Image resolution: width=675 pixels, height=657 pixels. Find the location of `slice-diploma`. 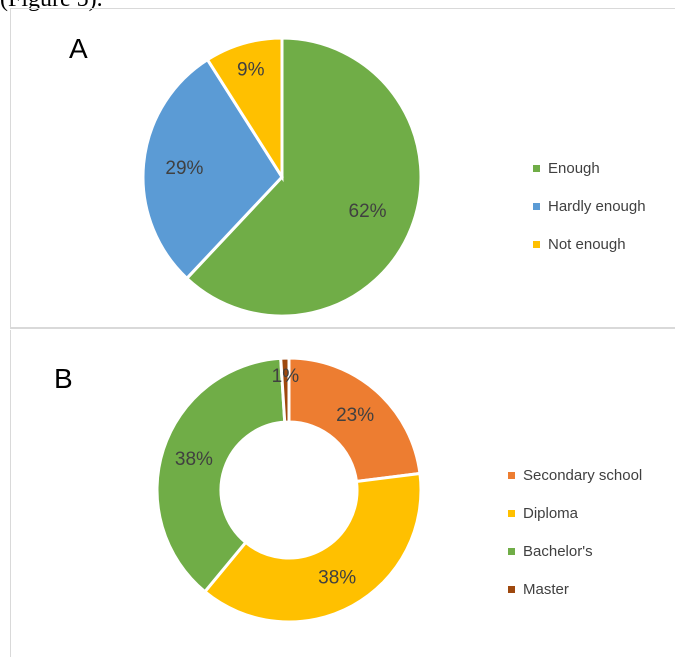

slice-diploma is located at coordinates (312, 547).